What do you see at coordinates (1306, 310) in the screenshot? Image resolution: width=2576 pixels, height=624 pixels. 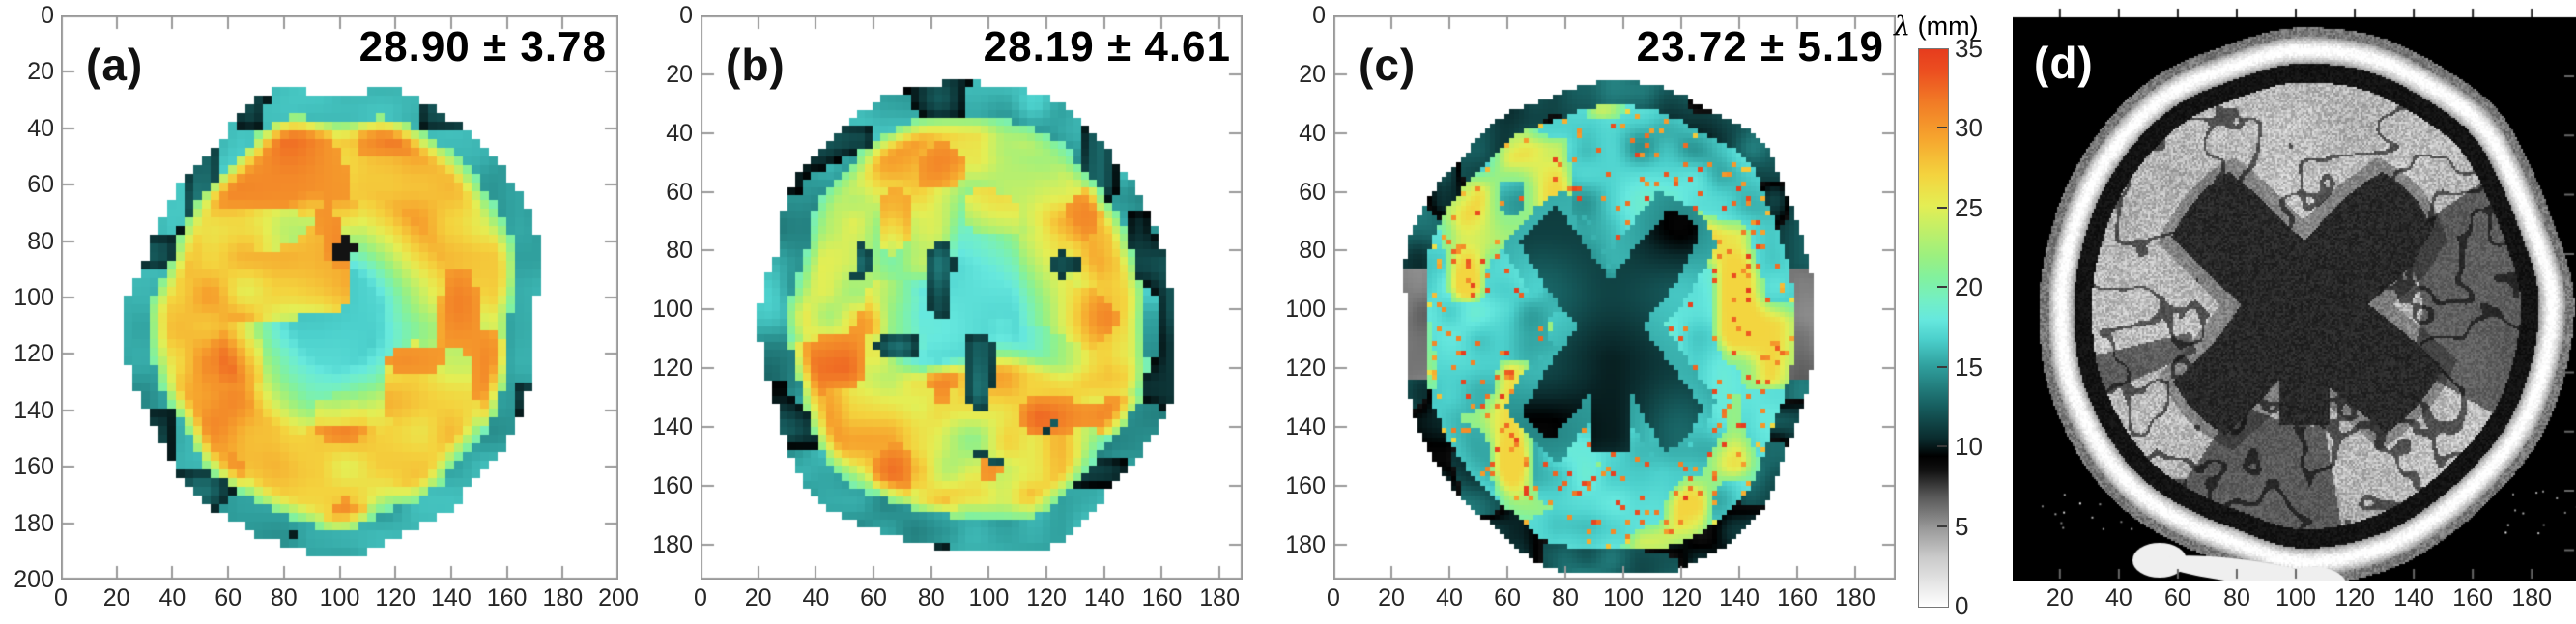 I see `y-tick-label-c: 100` at bounding box center [1306, 310].